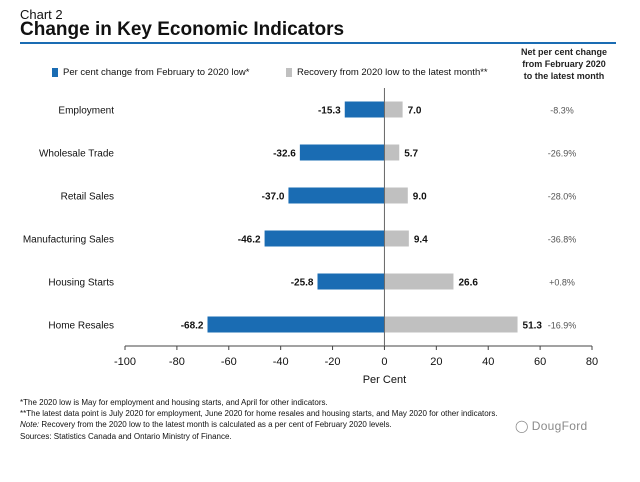  I want to click on net-heading-line: from February 2020, so click(564, 64).